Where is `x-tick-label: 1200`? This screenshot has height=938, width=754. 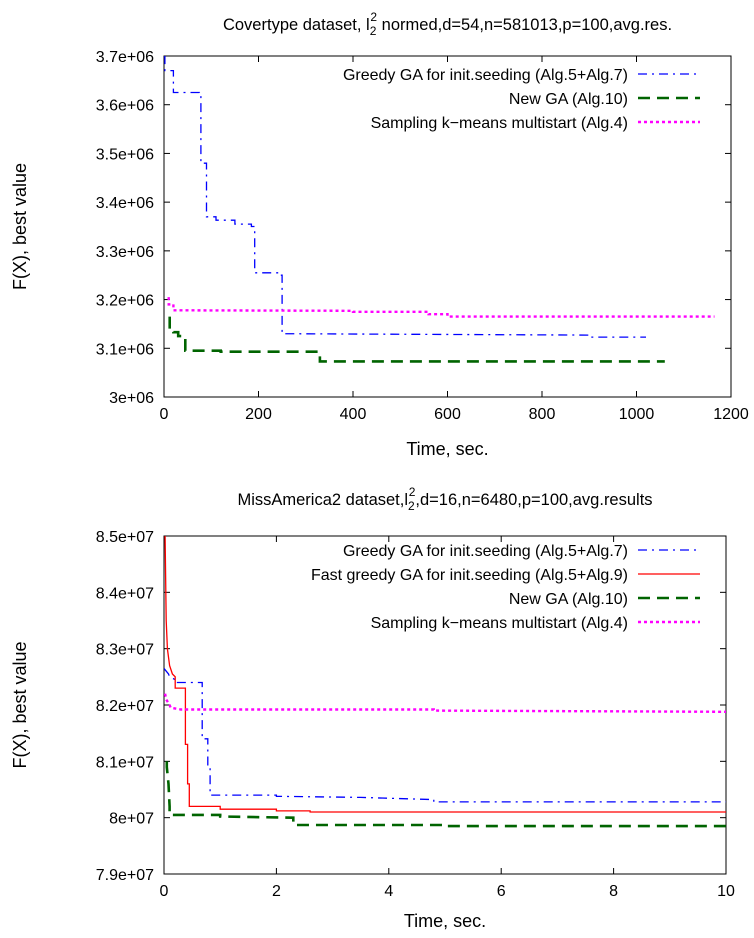 x-tick-label: 1200 is located at coordinates (731, 414).